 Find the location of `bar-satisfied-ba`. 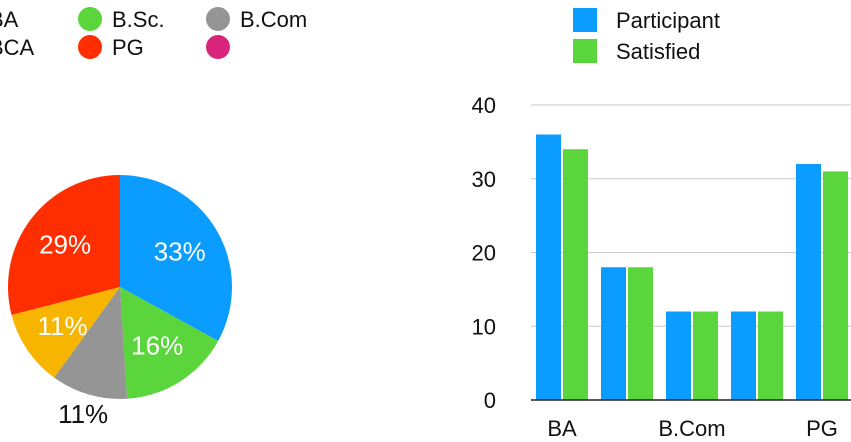

bar-satisfied-ba is located at coordinates (575, 274).